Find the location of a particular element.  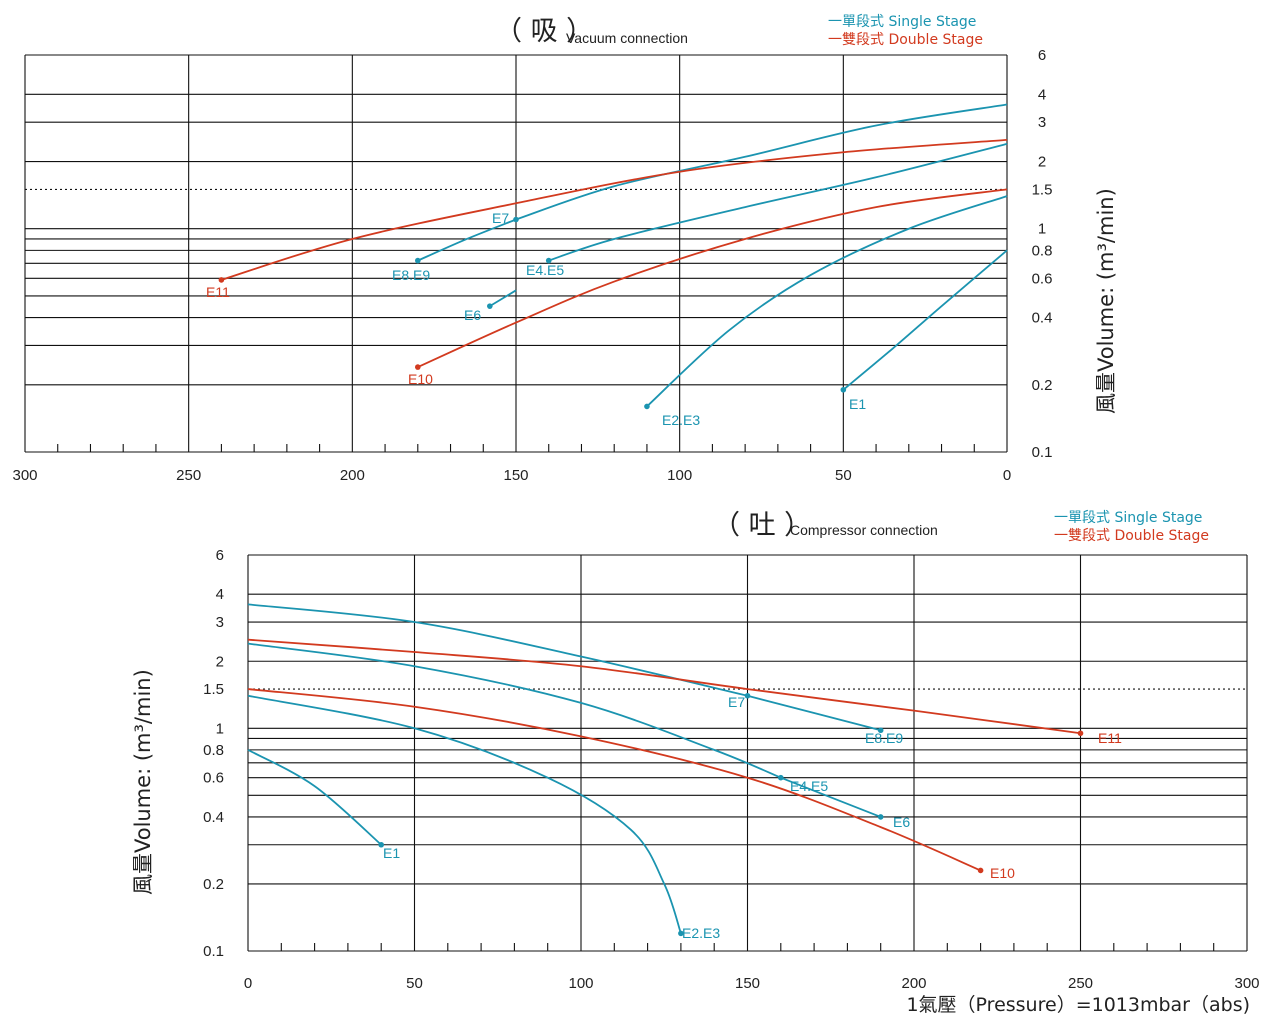

compressor-y-axis-label: 風量Volume: (m³/min) is located at coordinates (143, 782).